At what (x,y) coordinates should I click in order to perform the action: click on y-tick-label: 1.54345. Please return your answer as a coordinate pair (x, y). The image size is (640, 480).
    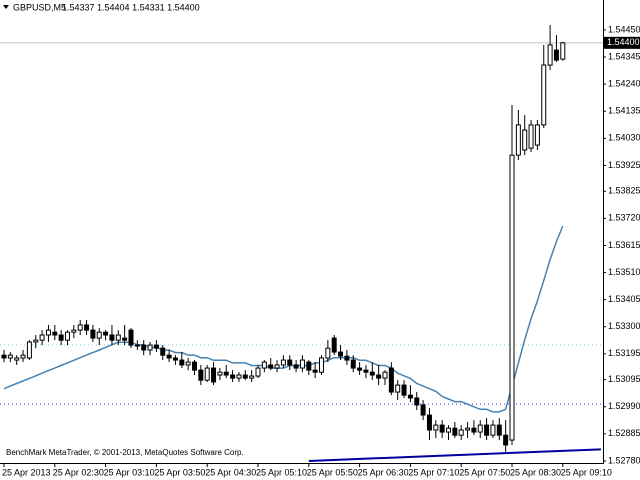
    Looking at the image, I should click on (624, 56).